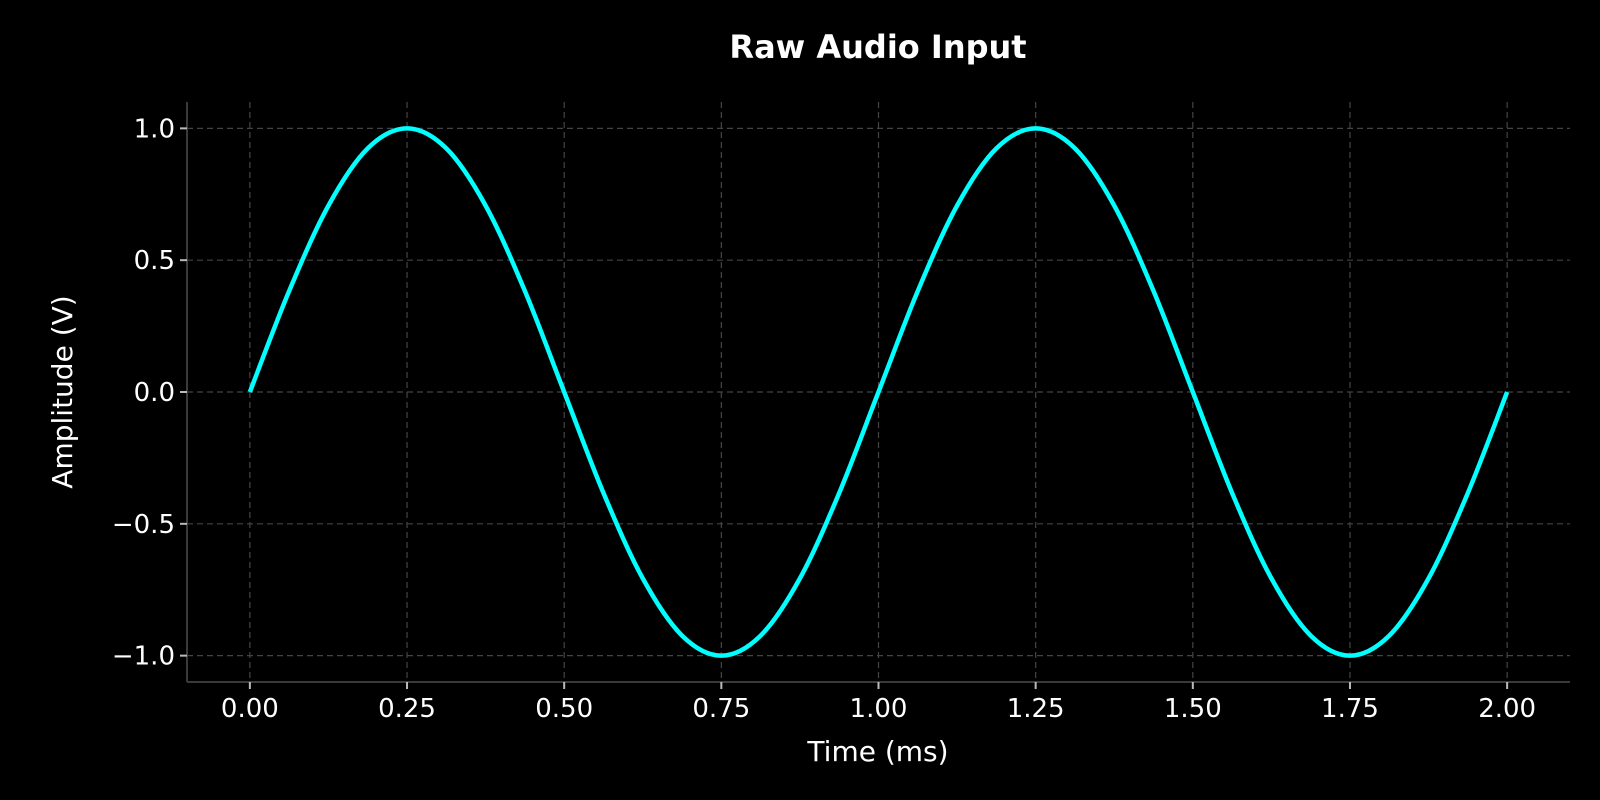 The width and height of the screenshot is (1600, 800). I want to click on x-tick-label: 1.50, so click(1193, 709).